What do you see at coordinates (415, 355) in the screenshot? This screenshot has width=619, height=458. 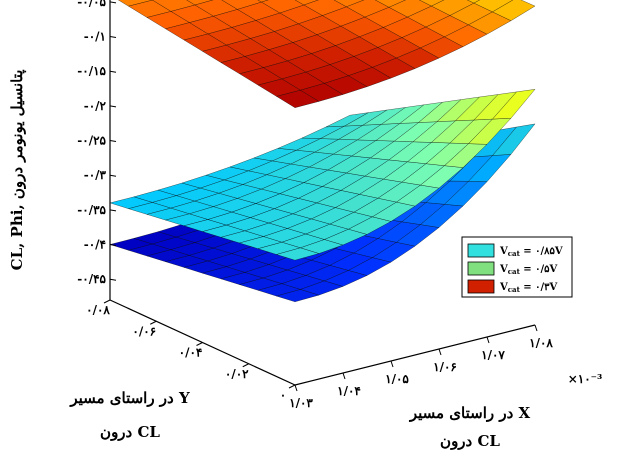 I see `x-axis-line` at bounding box center [415, 355].